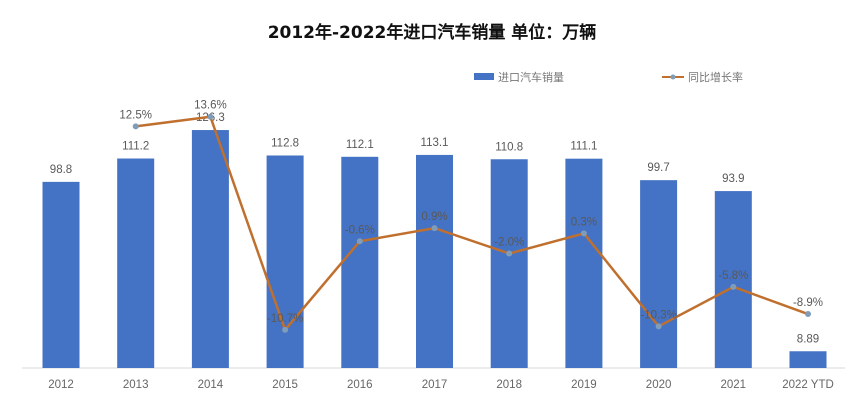 The height and width of the screenshot is (412, 864). I want to click on line-data-label: 13.6%, so click(210, 106).